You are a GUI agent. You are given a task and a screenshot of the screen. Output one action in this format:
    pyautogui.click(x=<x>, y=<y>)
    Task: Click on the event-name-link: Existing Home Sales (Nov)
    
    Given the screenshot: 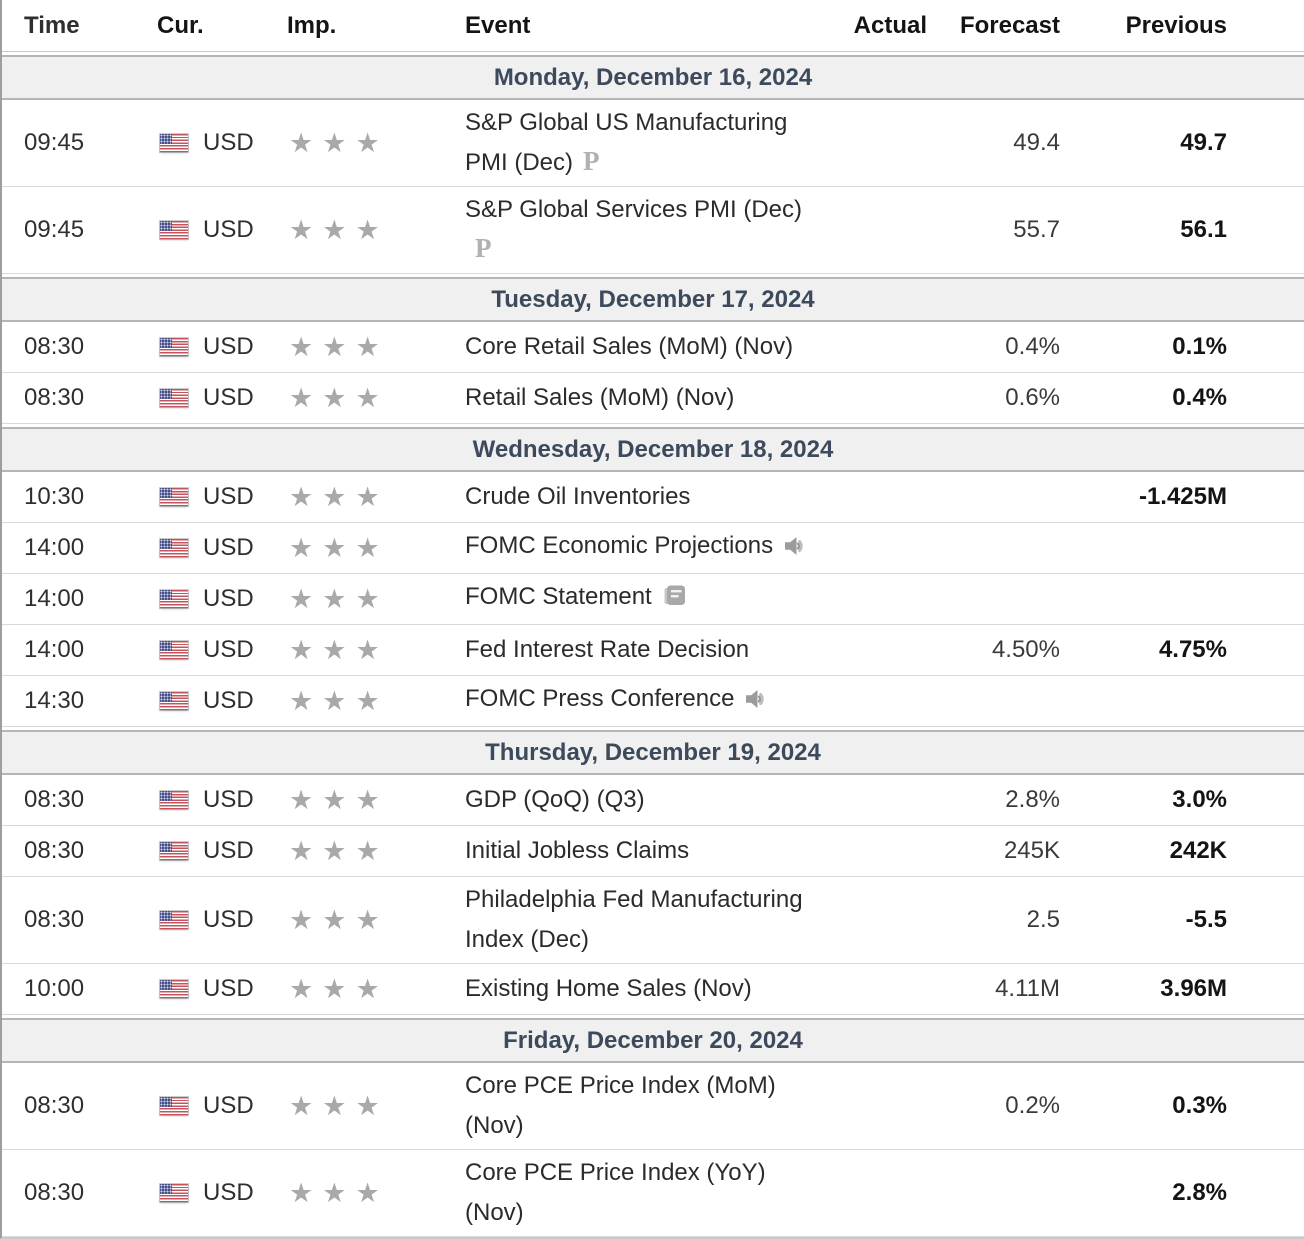 What is the action you would take?
    pyautogui.click(x=608, y=988)
    